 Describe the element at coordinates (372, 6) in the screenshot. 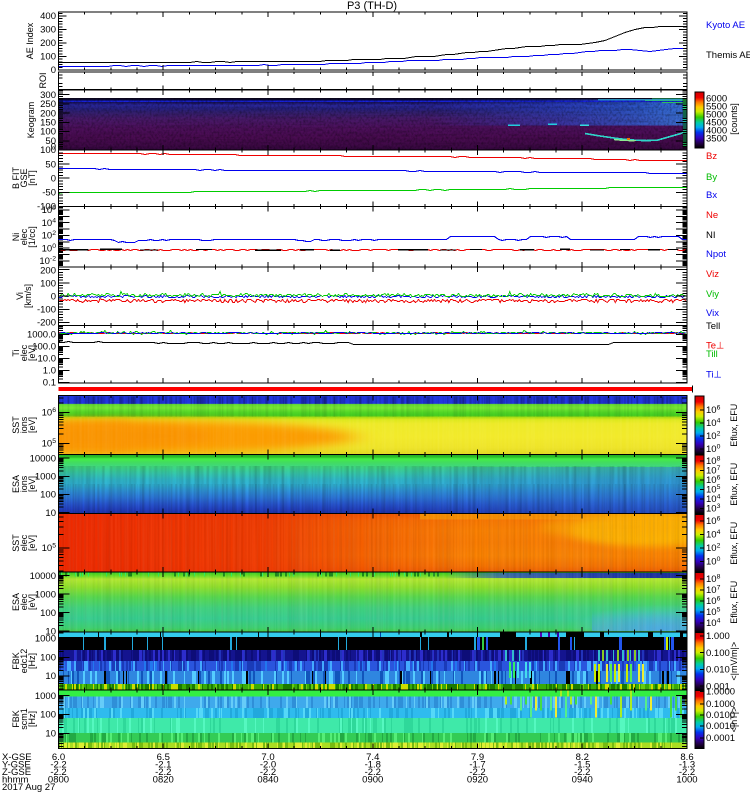

I see `svg-text: P3 (TH-D)` at that location.